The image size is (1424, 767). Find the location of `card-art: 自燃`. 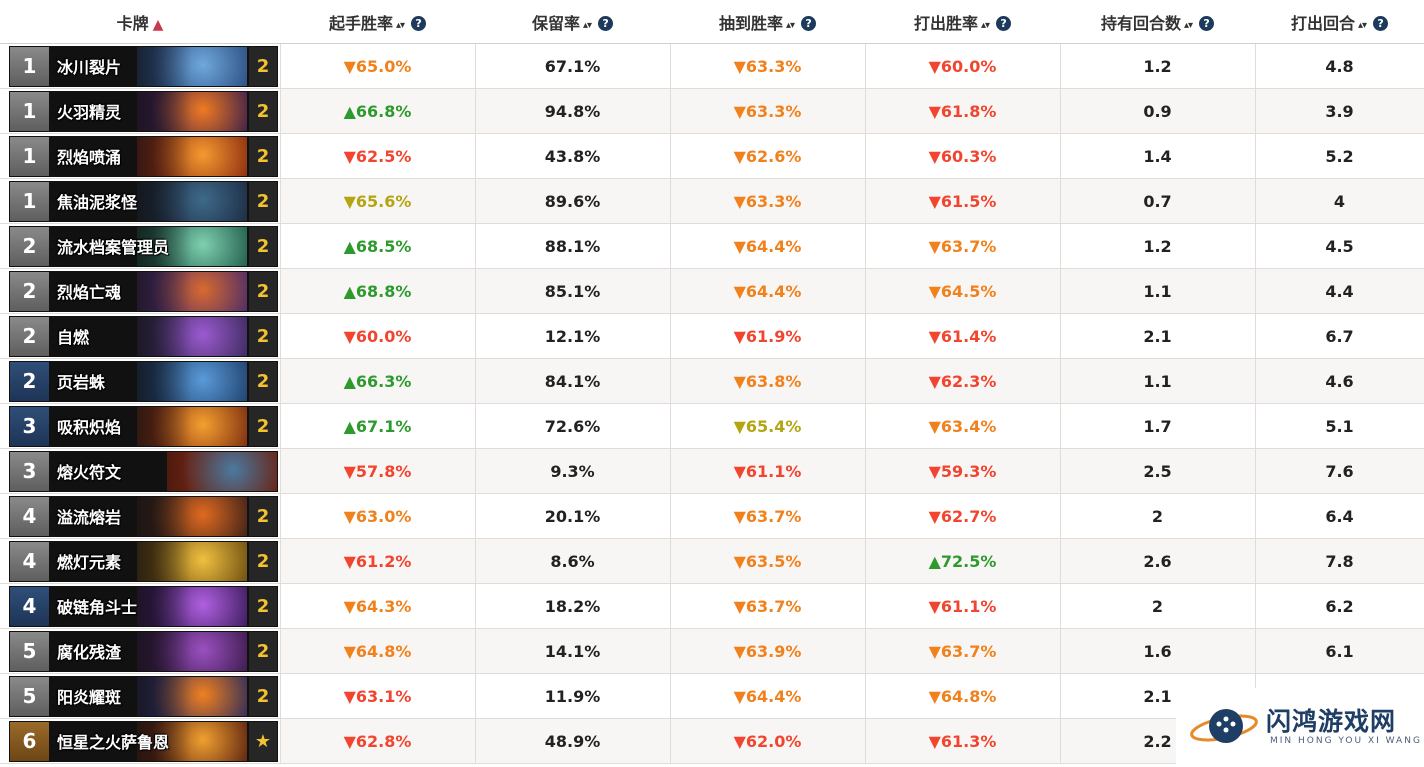

card-art: 自燃 is located at coordinates (149, 336).